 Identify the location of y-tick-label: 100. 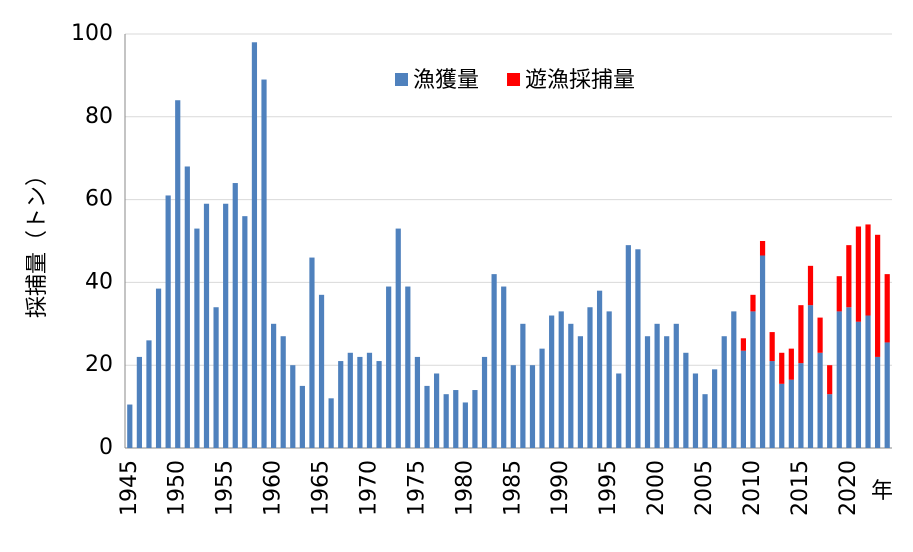
(92, 33).